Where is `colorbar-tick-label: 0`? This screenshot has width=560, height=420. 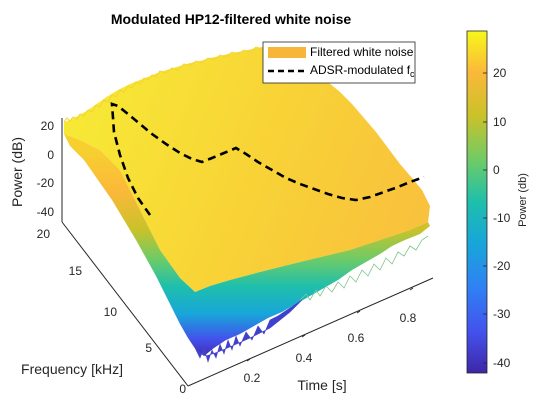 colorbar-tick-label: 0 is located at coordinates (496, 170).